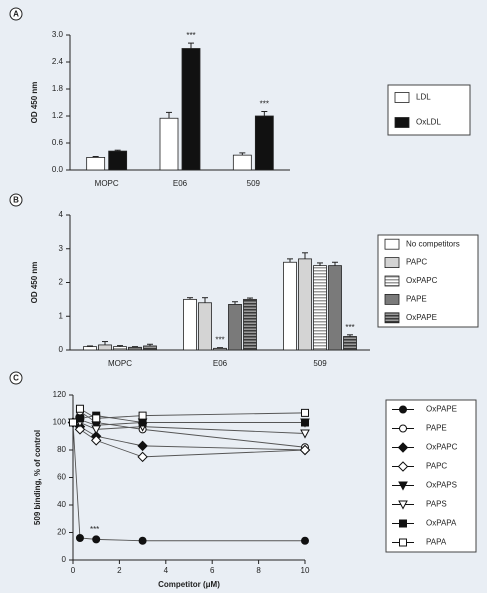  What do you see at coordinates (73, 570) in the screenshot?
I see `x-tick-label: 0` at bounding box center [73, 570].